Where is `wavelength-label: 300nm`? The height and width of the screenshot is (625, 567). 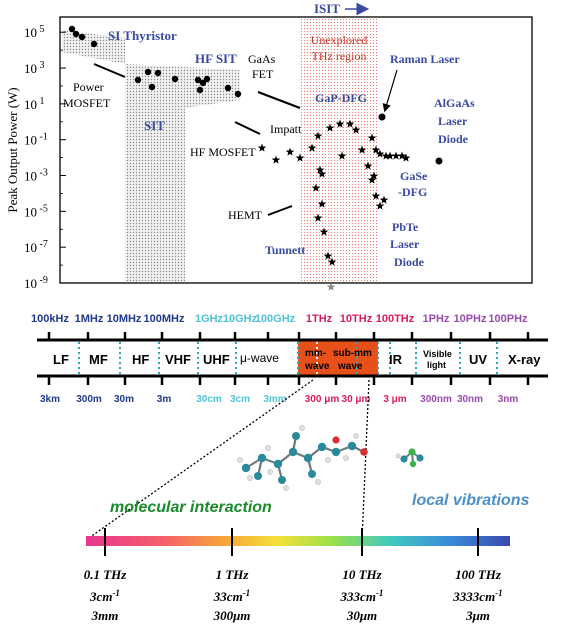 wavelength-label: 300nm is located at coordinates (436, 399).